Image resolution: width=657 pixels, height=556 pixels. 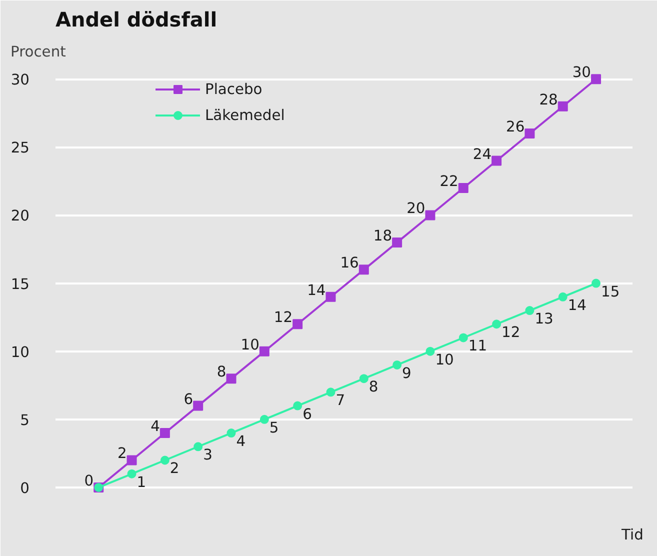 I want to click on data-label: 30, so click(x=582, y=73).